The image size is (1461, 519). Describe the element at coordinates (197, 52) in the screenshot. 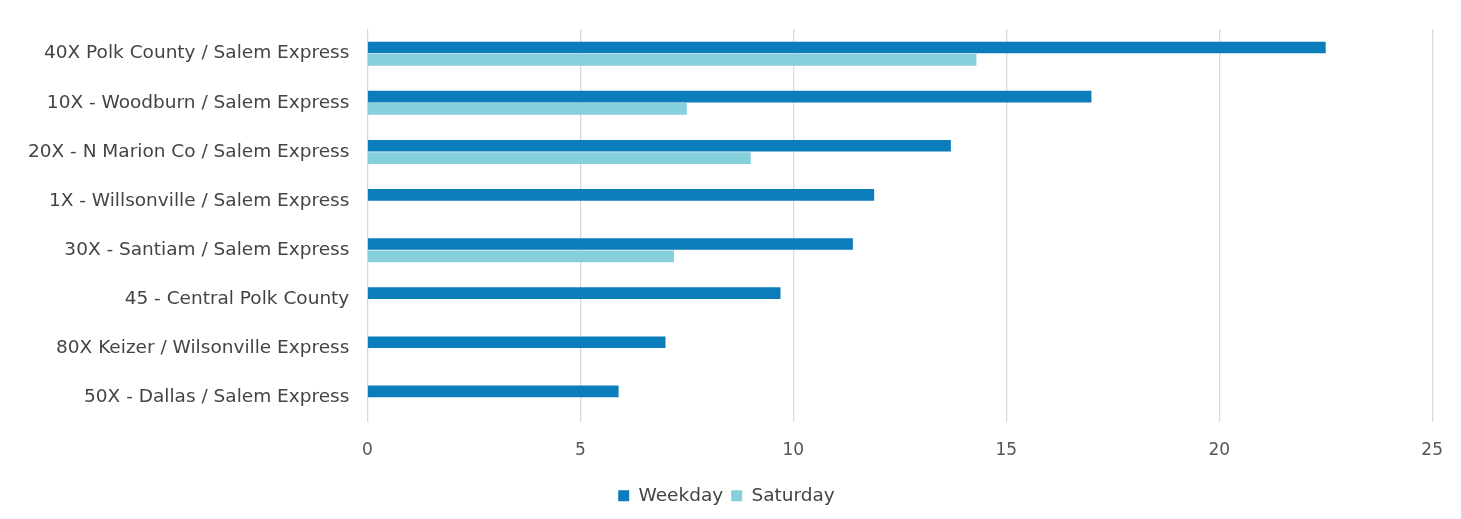

I see `y-tick-label: 40X Polk County / Salem Express` at that location.